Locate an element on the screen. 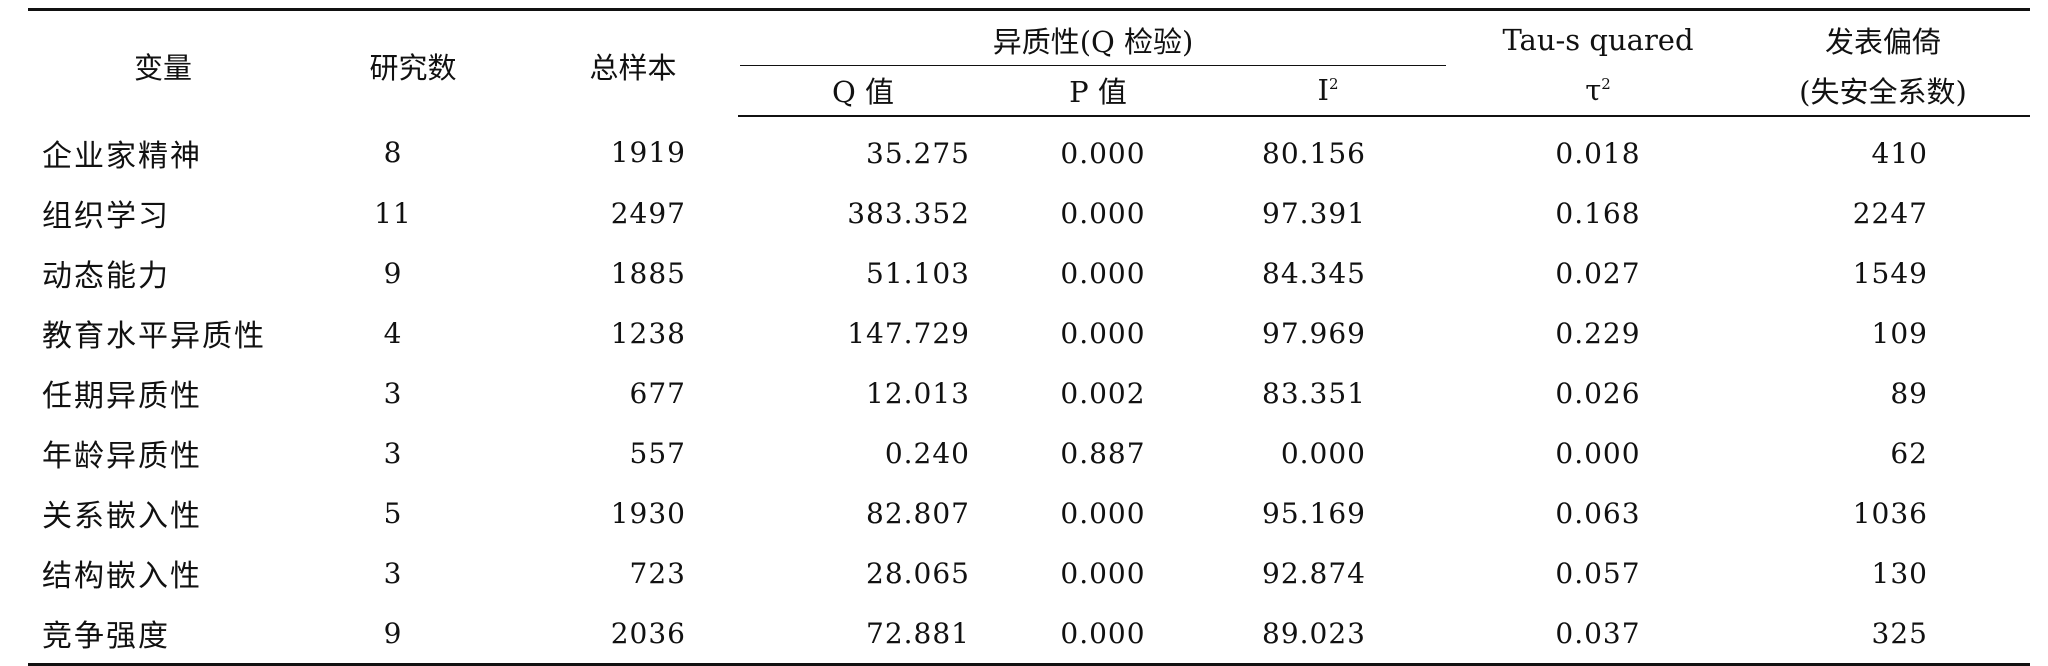 This screenshot has width=2048, height=666. cell-tau-squared: 0.000 is located at coordinates (1598, 453).